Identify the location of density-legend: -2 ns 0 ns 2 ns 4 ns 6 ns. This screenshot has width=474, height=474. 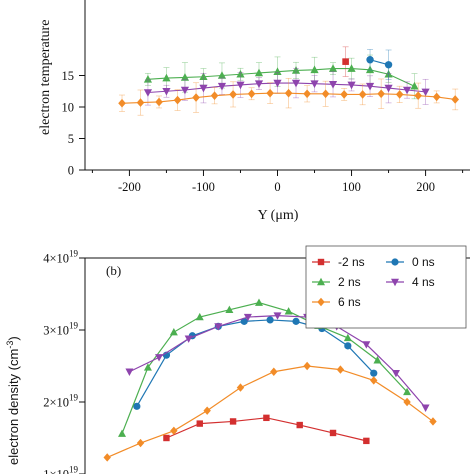
(386, 287).